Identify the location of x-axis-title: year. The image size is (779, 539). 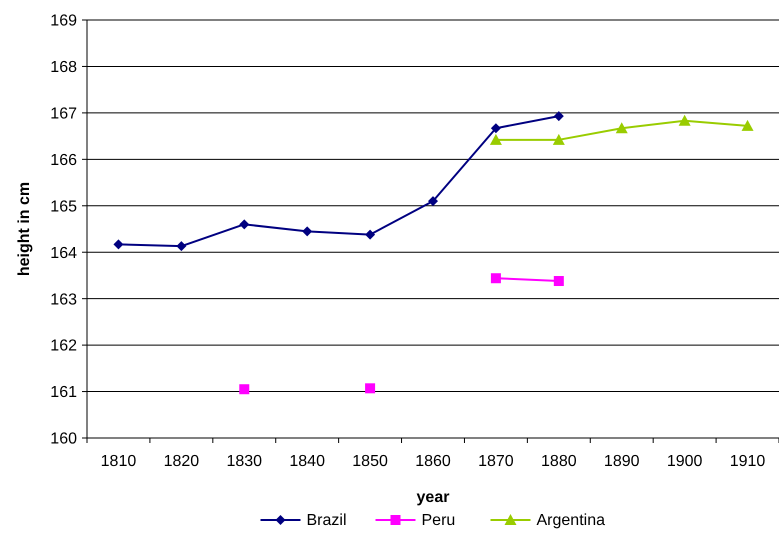
(433, 497).